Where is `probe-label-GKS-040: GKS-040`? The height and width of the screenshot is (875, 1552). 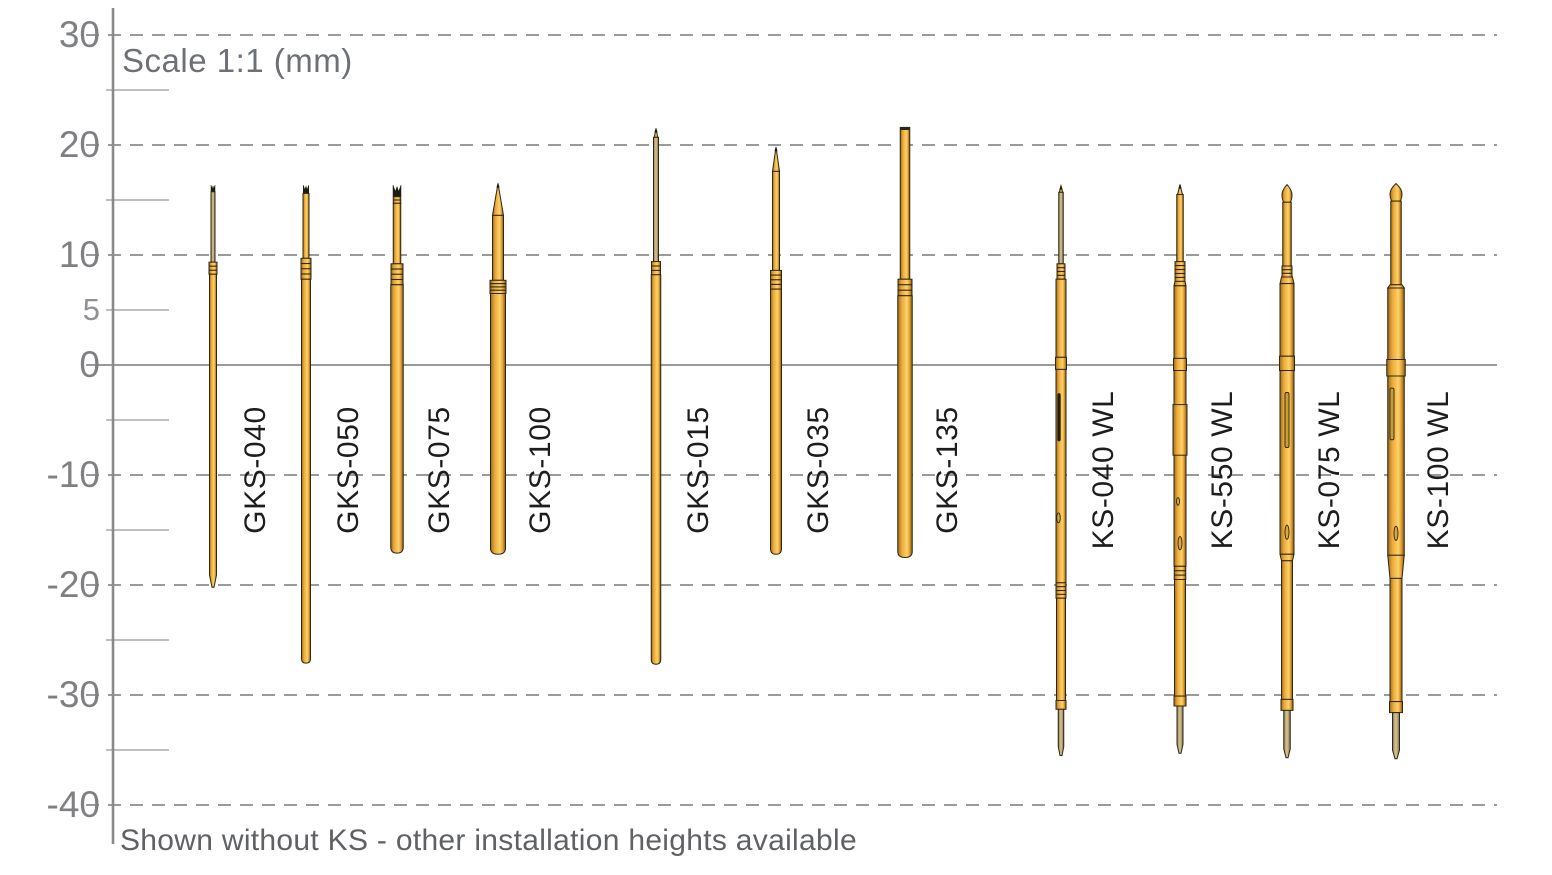
probe-label-GKS-040: GKS-040 is located at coordinates (255, 470).